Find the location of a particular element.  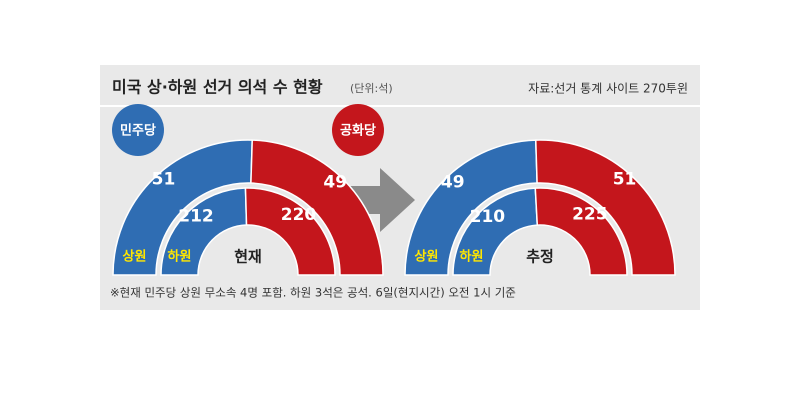

arrow is located at coordinates (376, 200).